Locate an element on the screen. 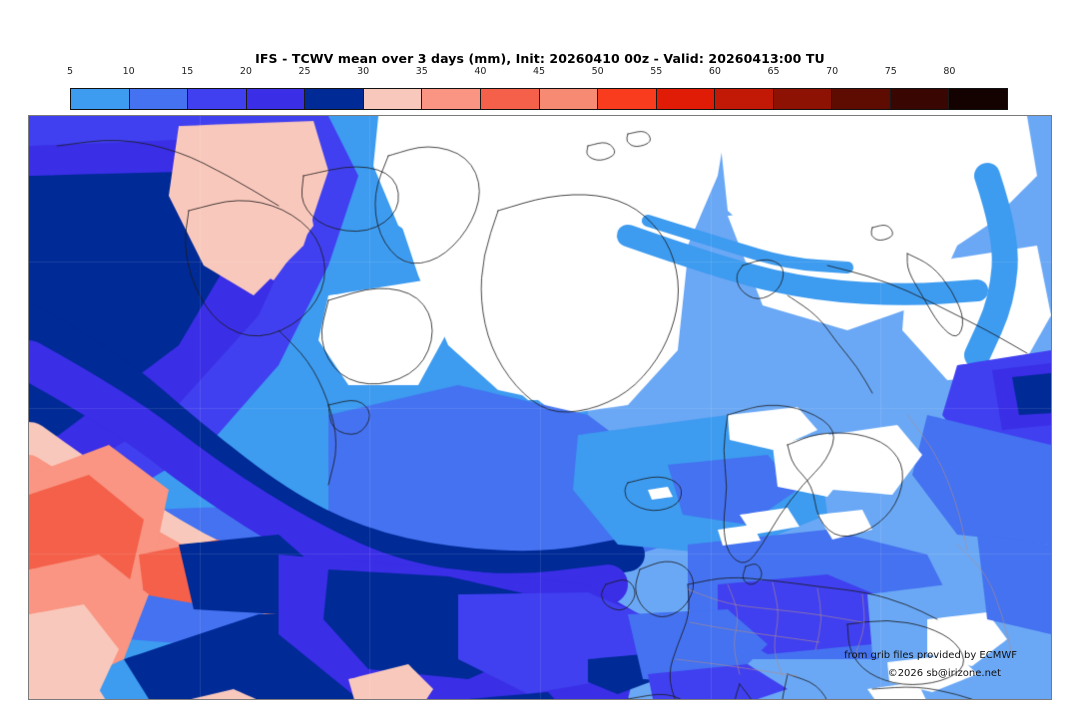  credit-source: from grib files provided by ECMWF is located at coordinates (930, 655).